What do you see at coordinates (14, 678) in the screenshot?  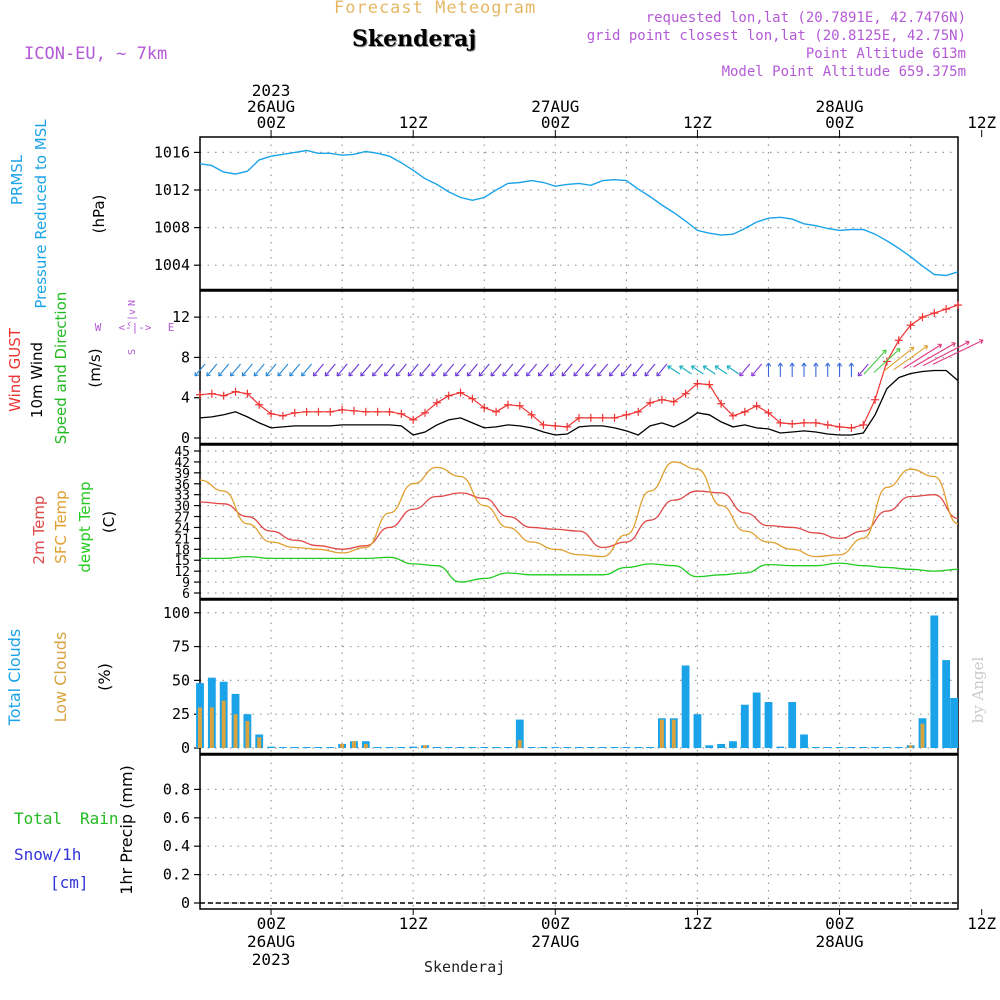 I see `total-clouds-axis-label: Total Clouds` at bounding box center [14, 678].